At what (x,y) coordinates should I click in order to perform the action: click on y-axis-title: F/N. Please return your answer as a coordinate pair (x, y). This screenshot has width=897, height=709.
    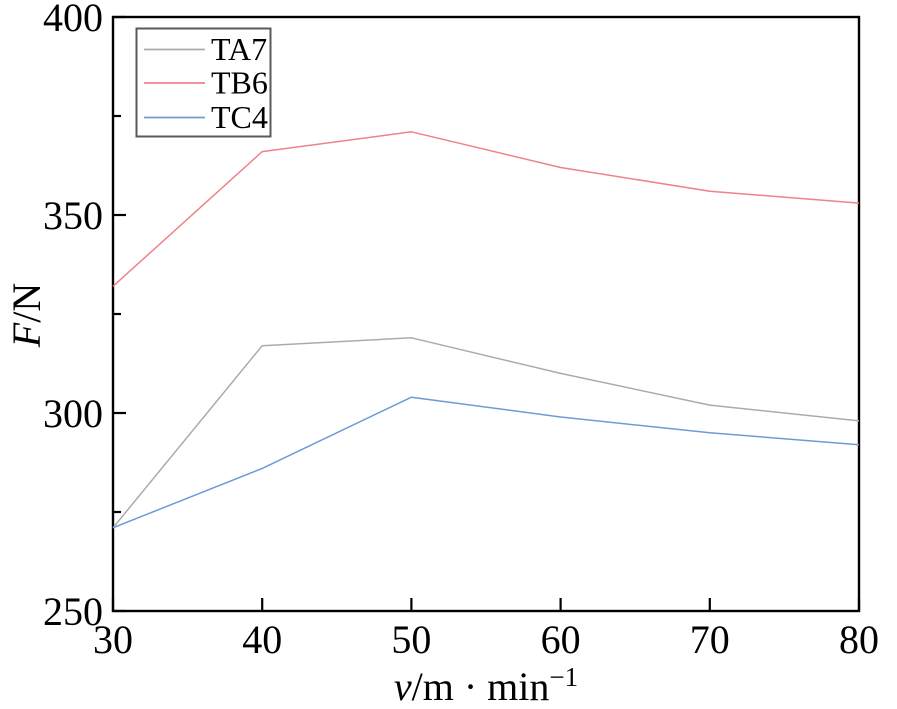
    Looking at the image, I should click on (26, 315).